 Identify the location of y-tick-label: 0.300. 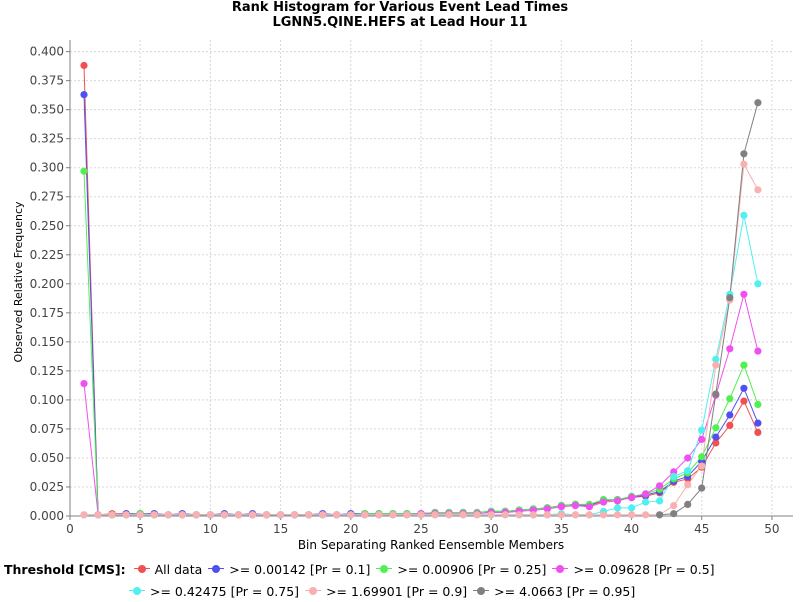
(47, 168).